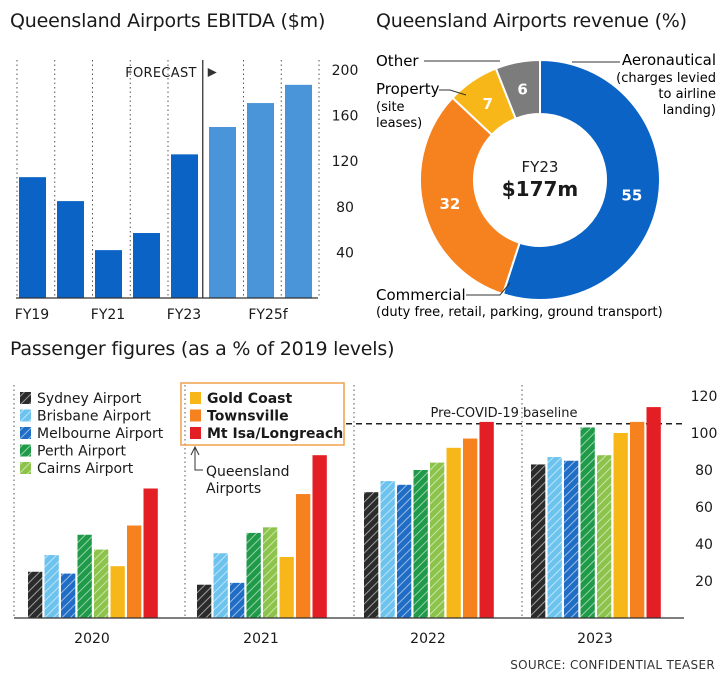 This screenshot has height=682, width=727. What do you see at coordinates (522, 90) in the screenshot?
I see `donut-value-other: 6` at bounding box center [522, 90].